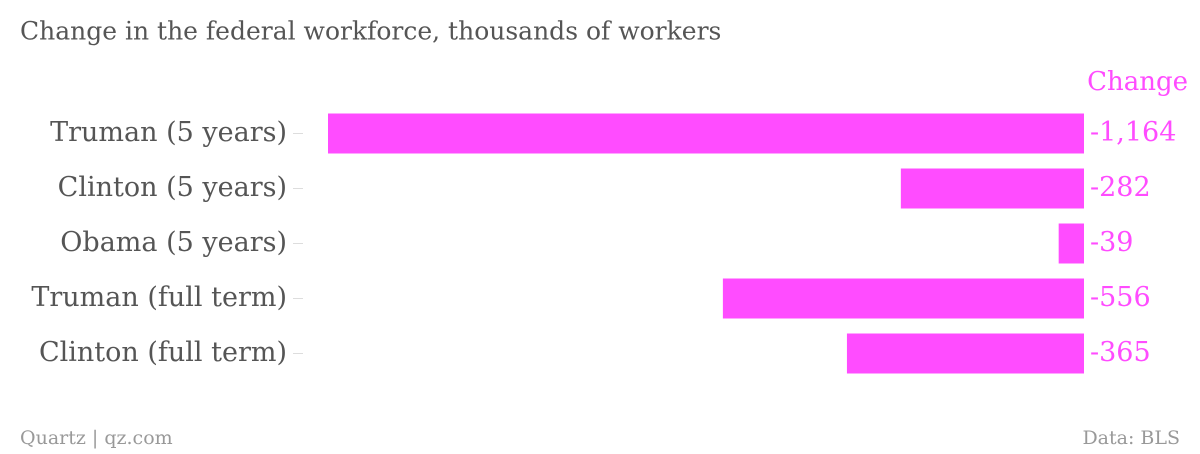 This screenshot has width=1200, height=454. I want to click on value-label: -556, so click(1120, 297).